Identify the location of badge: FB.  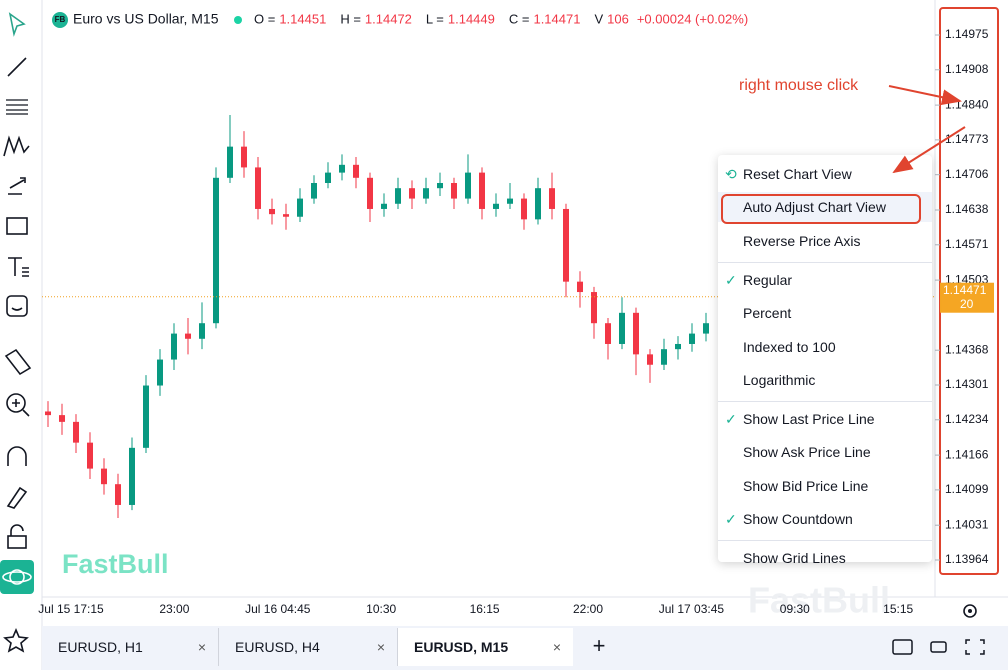
(60, 19).